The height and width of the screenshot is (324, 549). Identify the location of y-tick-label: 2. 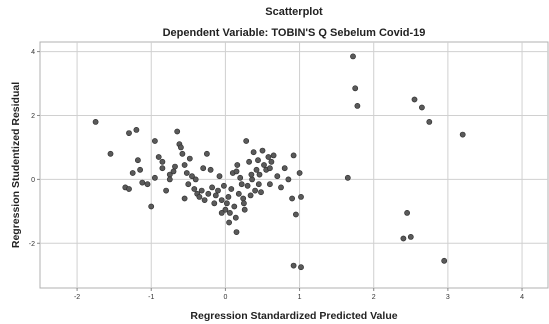
(33, 116).